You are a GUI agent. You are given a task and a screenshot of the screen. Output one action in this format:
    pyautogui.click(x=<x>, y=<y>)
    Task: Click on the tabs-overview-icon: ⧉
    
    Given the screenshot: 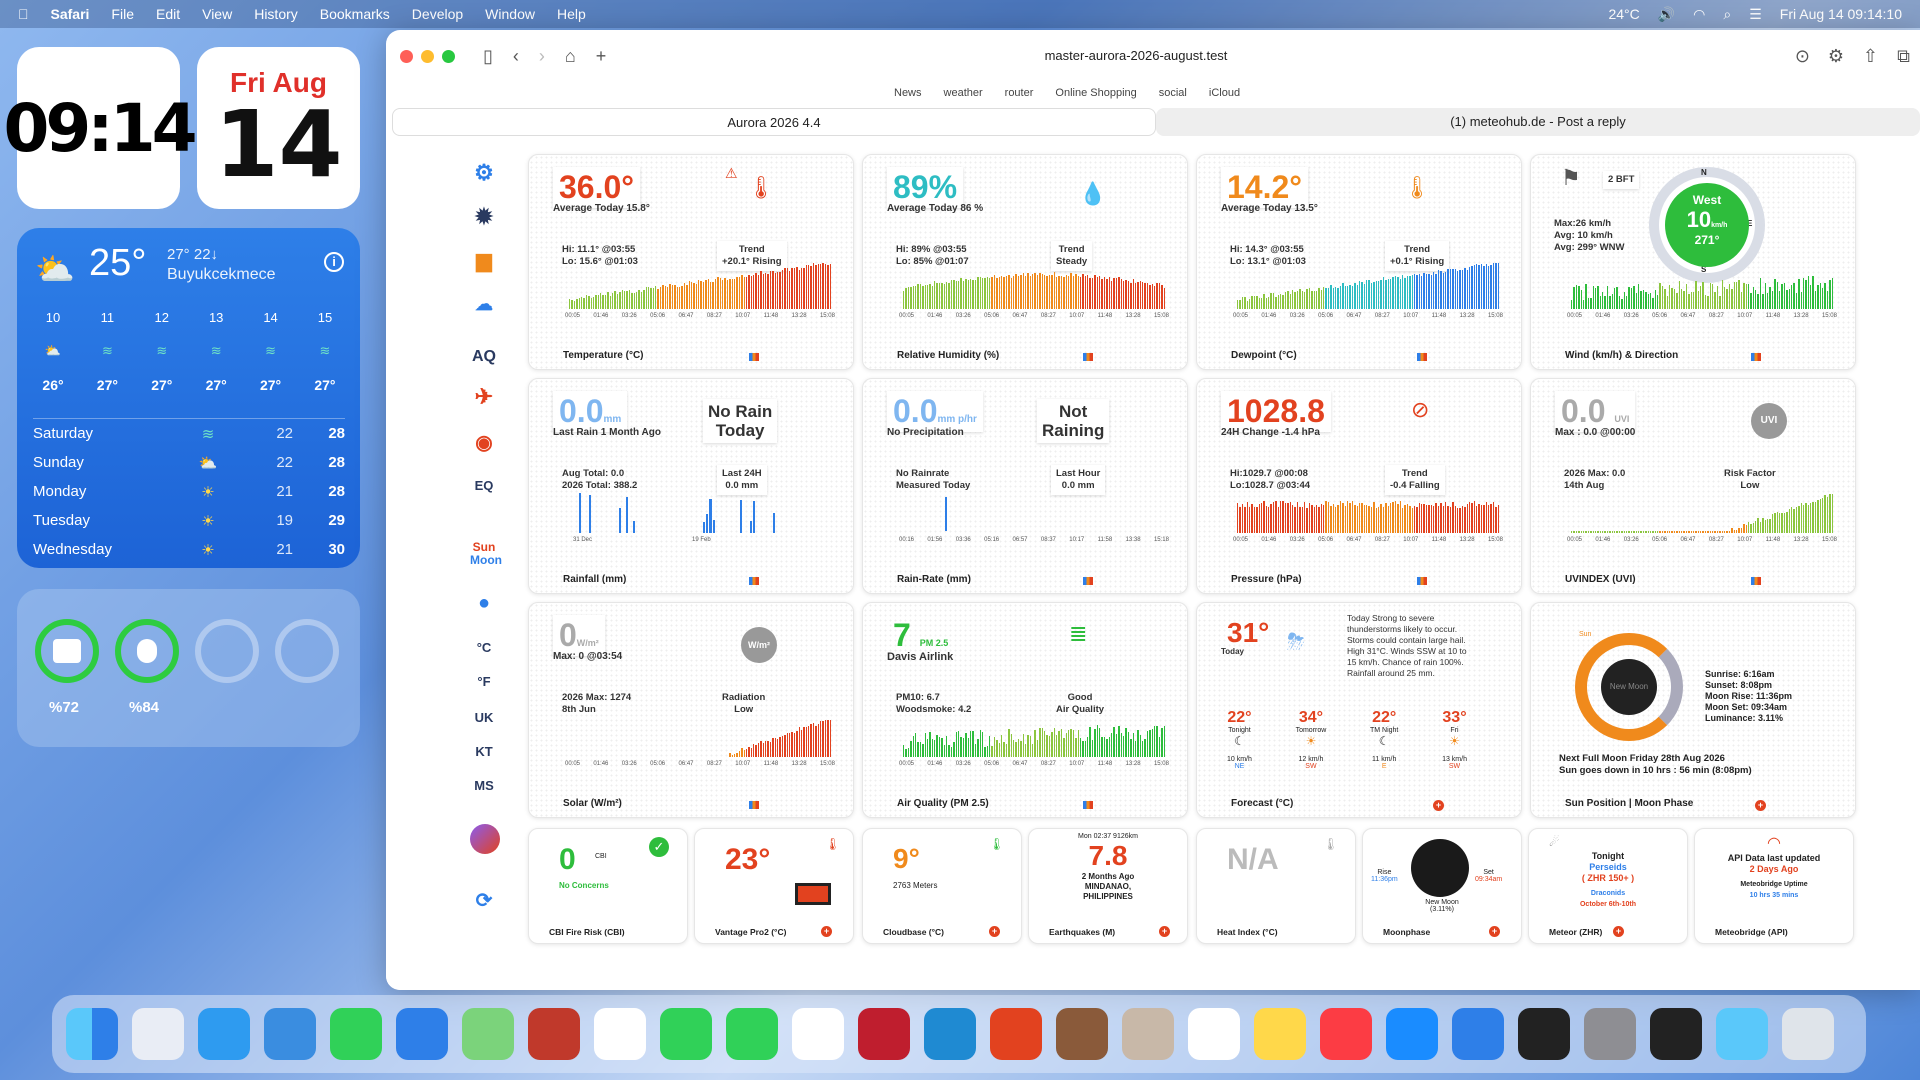 What is the action you would take?
    pyautogui.click(x=1903, y=56)
    